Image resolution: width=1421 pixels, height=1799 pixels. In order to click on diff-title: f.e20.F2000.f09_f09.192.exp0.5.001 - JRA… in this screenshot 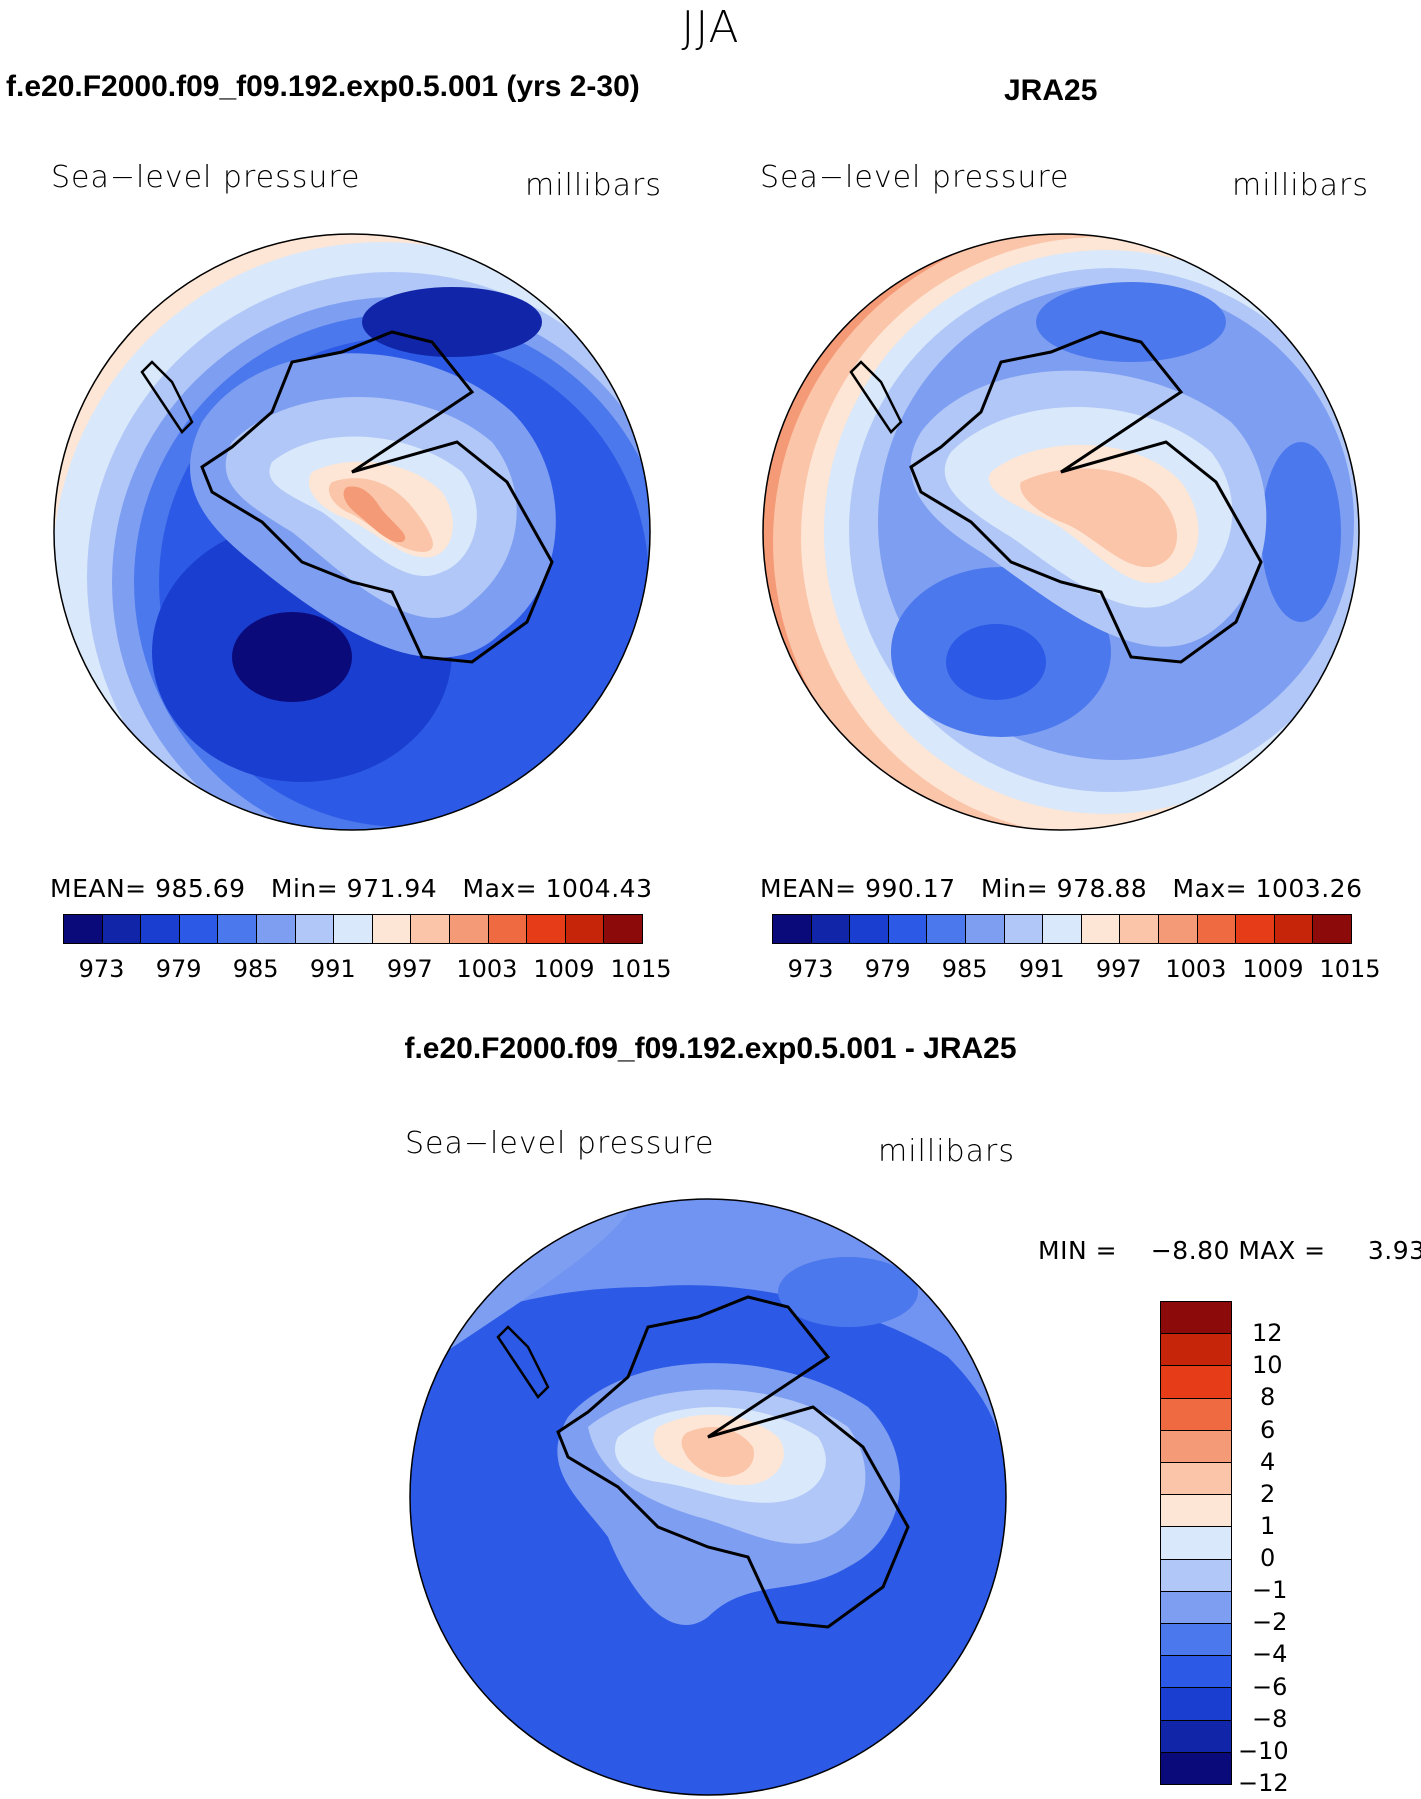, I will do `click(710, 1048)`.